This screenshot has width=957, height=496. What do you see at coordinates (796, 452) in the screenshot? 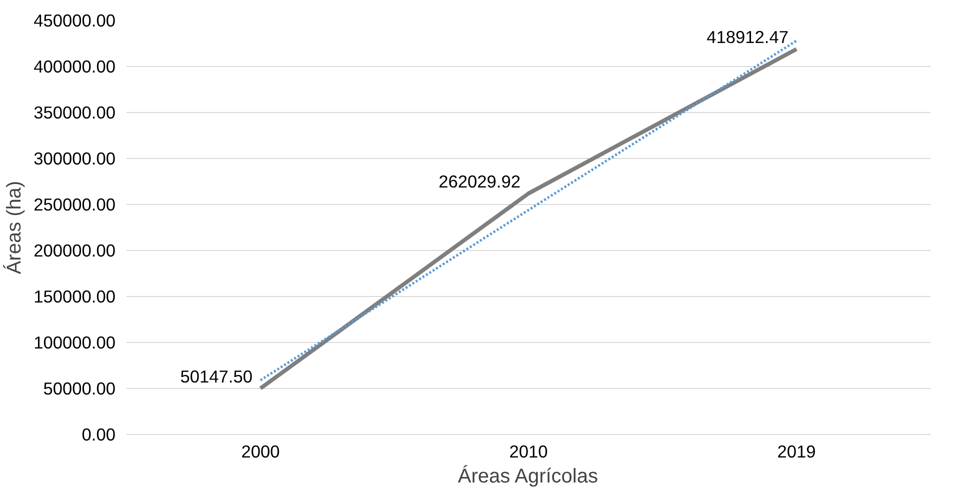
I see `x-tick-label: 2019` at bounding box center [796, 452].